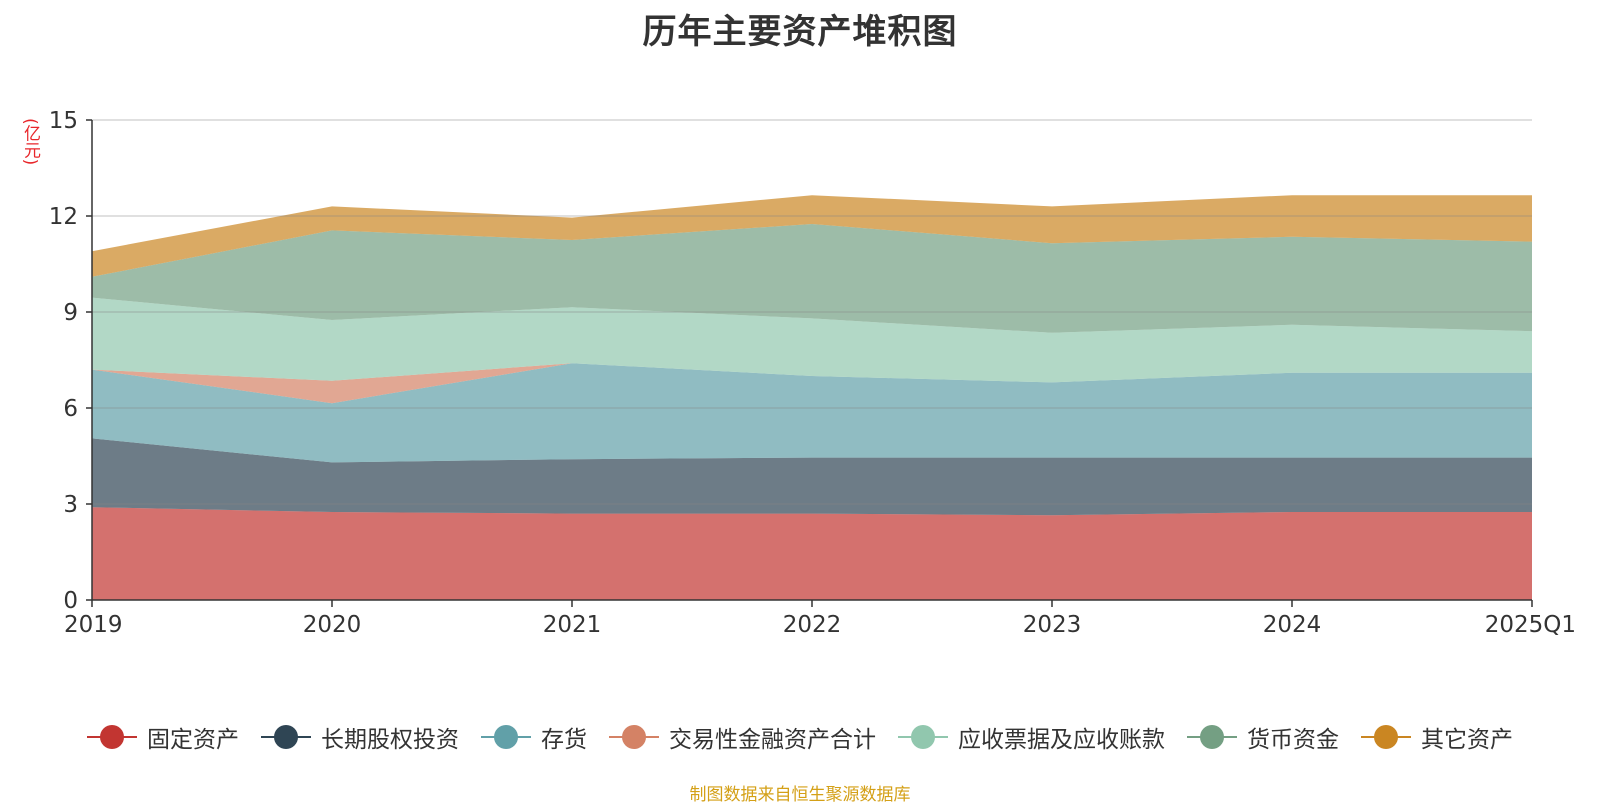 This screenshot has height=805, width=1600. Describe the element at coordinates (772, 740) in the screenshot. I see `legend-label: 交易性金融资产合计` at that location.